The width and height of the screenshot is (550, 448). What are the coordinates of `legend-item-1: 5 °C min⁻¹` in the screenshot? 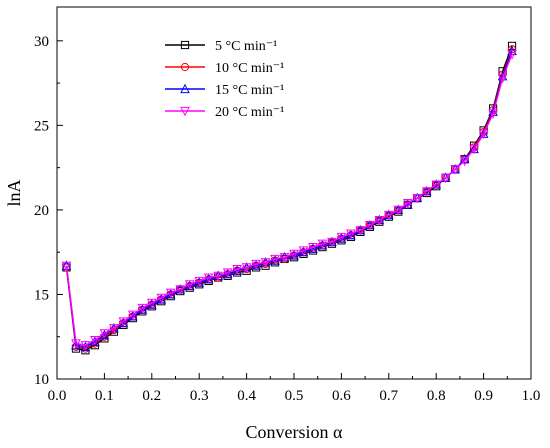 It's located at (221, 46).